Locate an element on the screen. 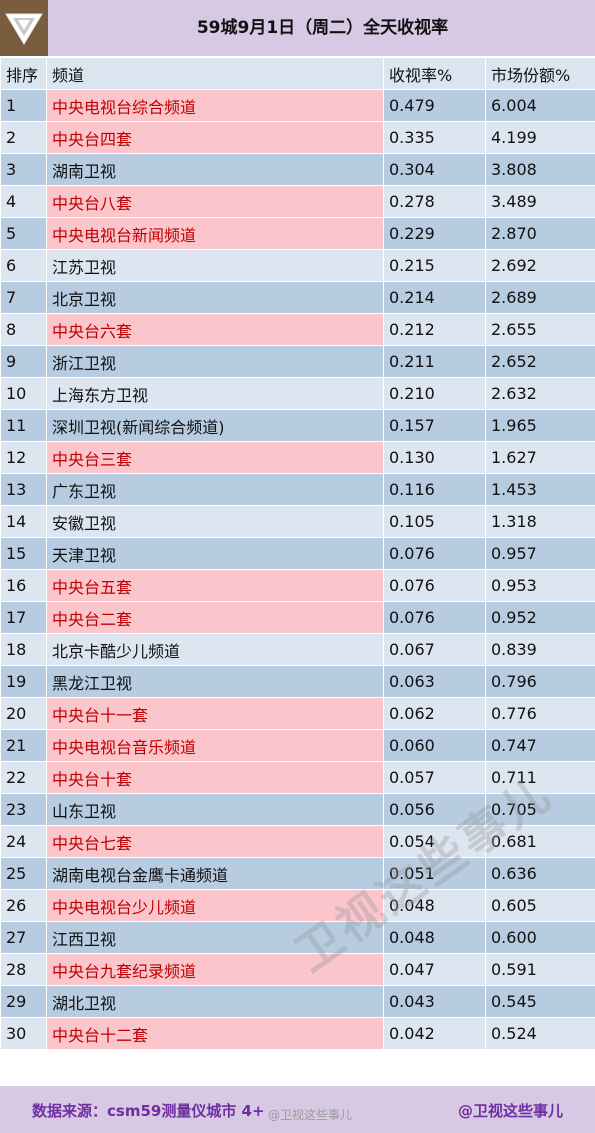 This screenshot has height=1133, width=595. rating-cell: 0.214 is located at coordinates (434, 297).